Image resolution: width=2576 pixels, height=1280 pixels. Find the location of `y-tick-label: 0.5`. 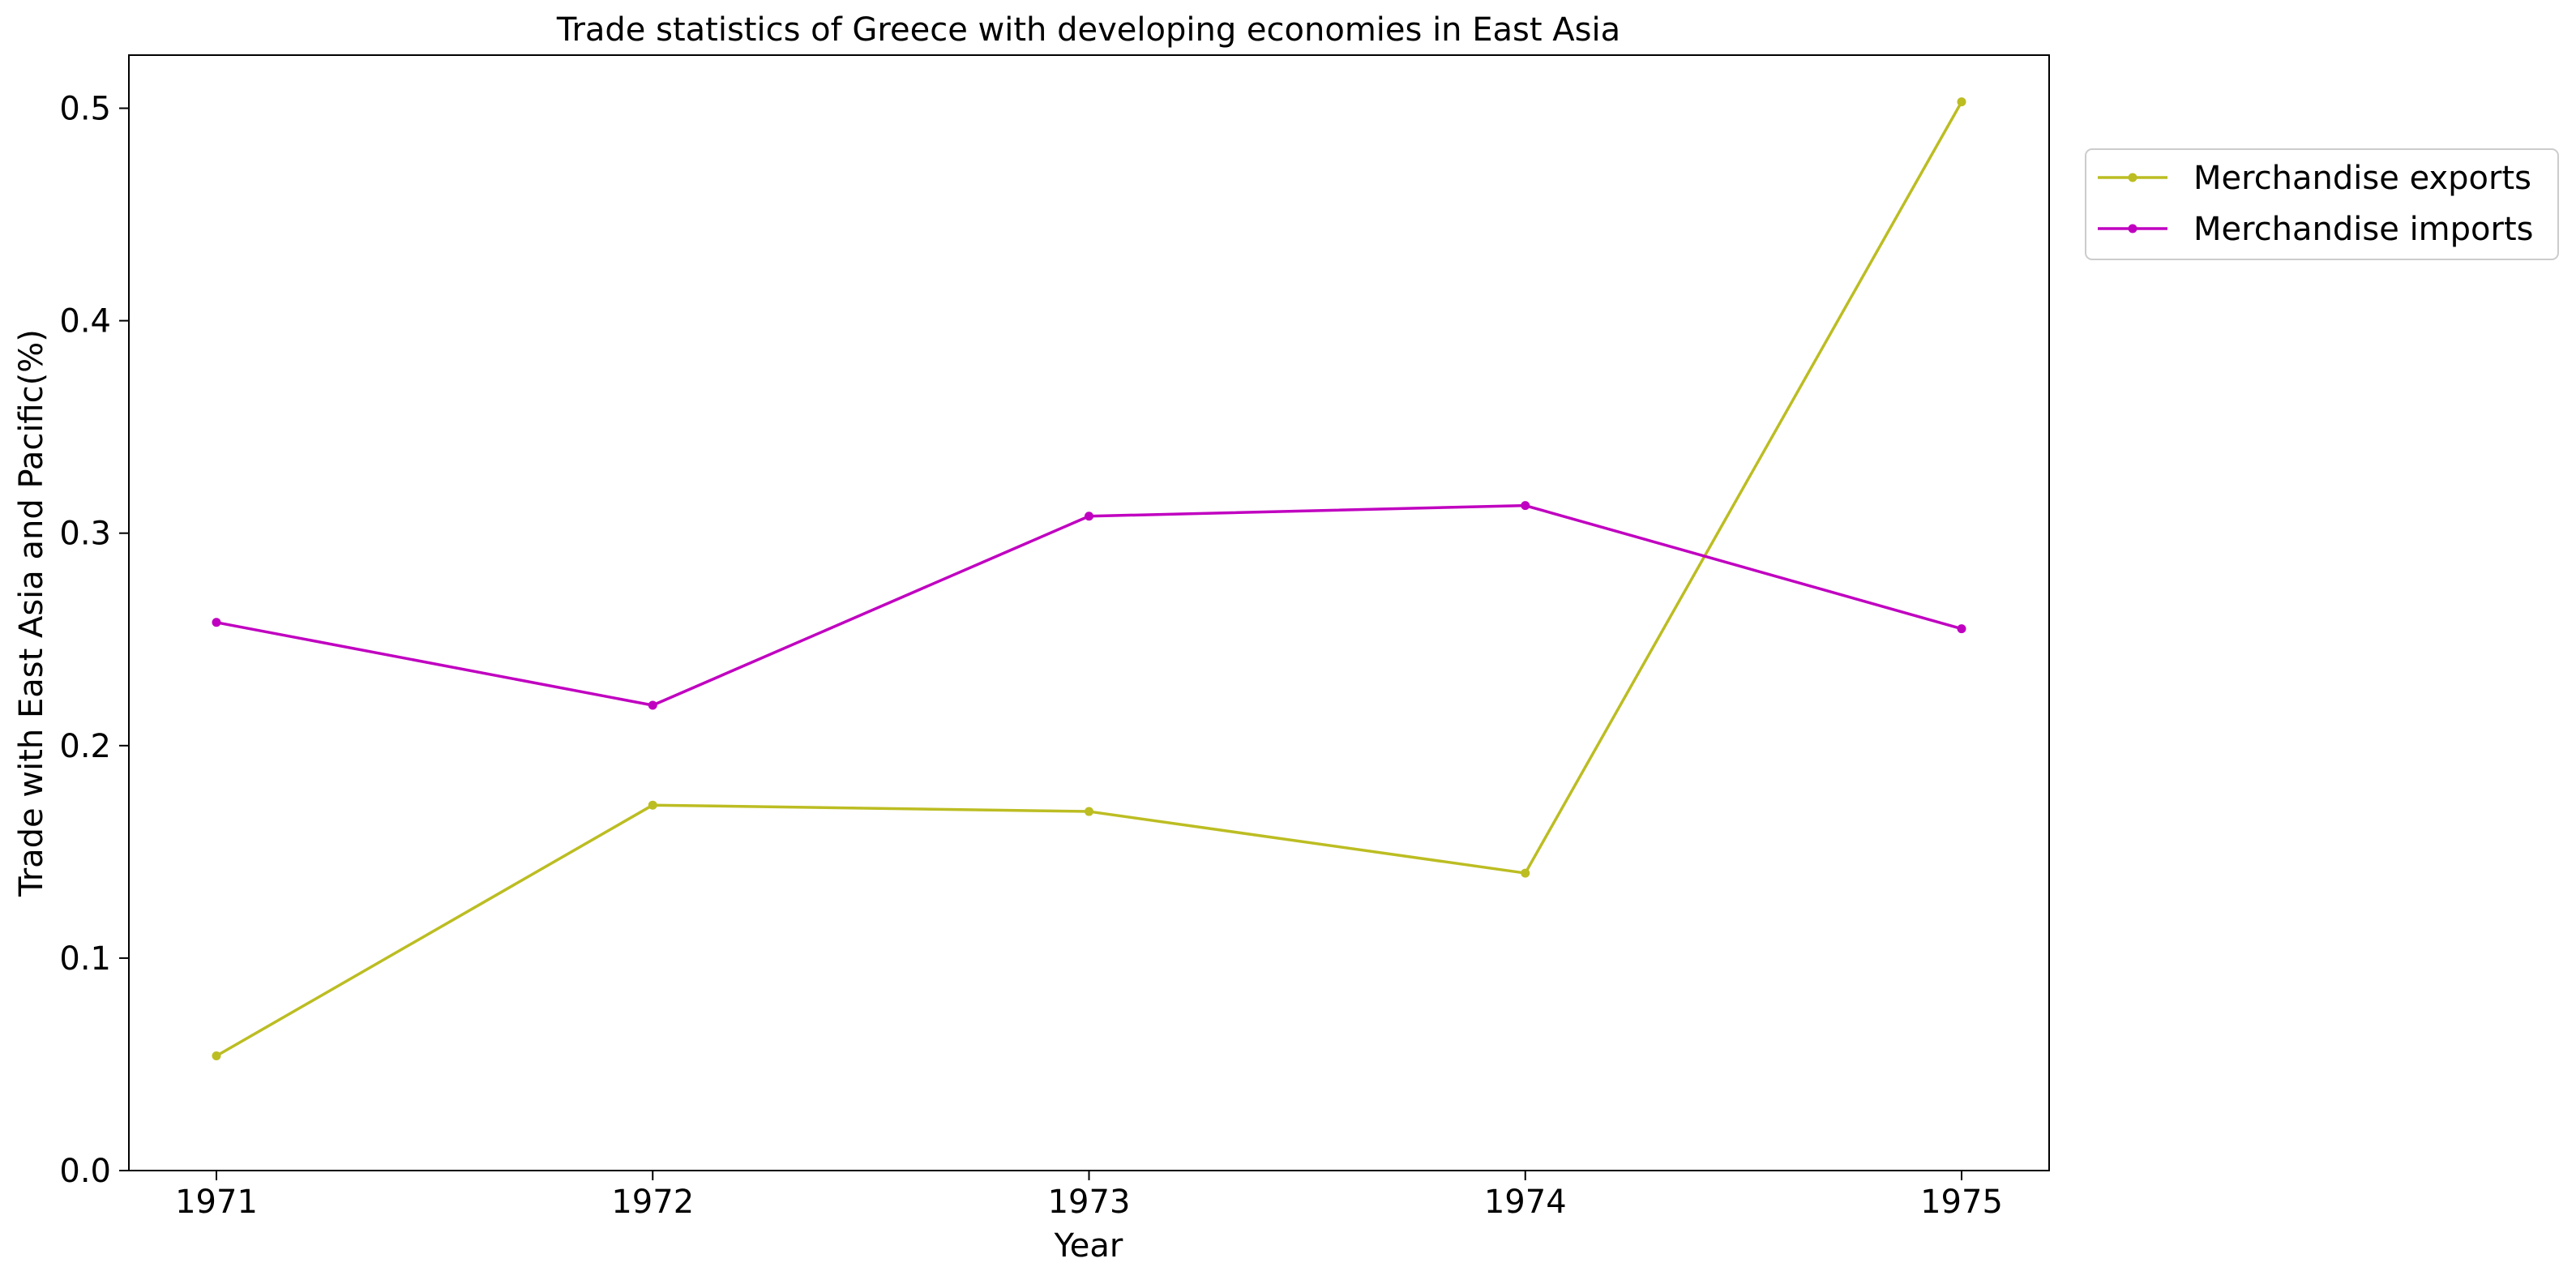

y-tick-label: 0.5 is located at coordinates (85, 109).